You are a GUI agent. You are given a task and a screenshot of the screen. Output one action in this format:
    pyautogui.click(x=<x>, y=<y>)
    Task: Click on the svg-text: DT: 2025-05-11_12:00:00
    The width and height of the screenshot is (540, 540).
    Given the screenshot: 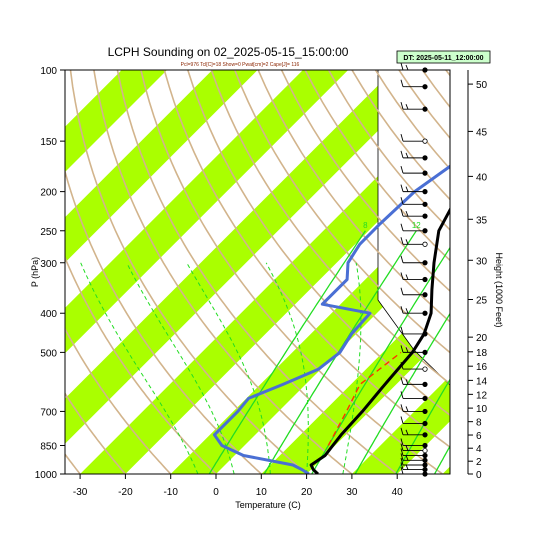 What is the action you would take?
    pyautogui.click(x=443, y=58)
    